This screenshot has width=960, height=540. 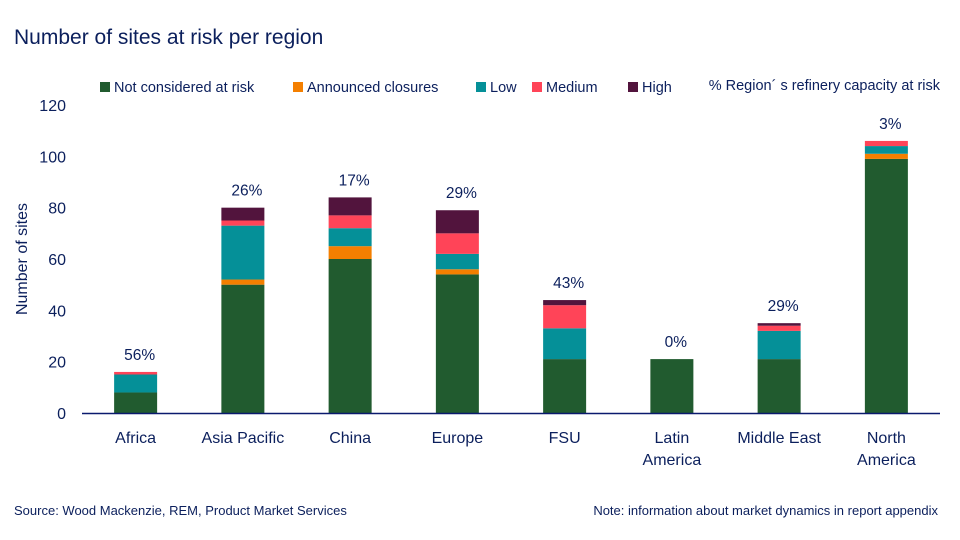 What do you see at coordinates (22, 259) in the screenshot?
I see `y-axis-label: Number of sites` at bounding box center [22, 259].